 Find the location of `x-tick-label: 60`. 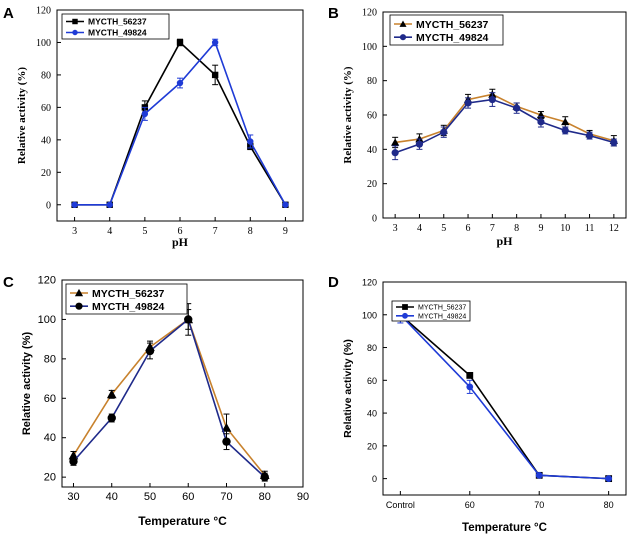

x-tick-label: 60 is located at coordinates (470, 505).